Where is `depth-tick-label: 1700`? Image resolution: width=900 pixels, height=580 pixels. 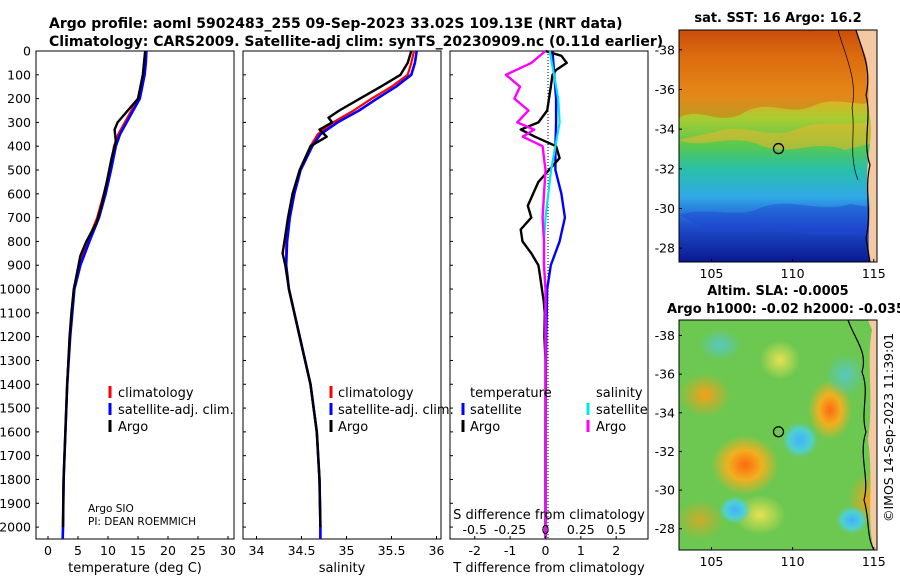 depth-tick-label: 1700 is located at coordinates (15, 455).